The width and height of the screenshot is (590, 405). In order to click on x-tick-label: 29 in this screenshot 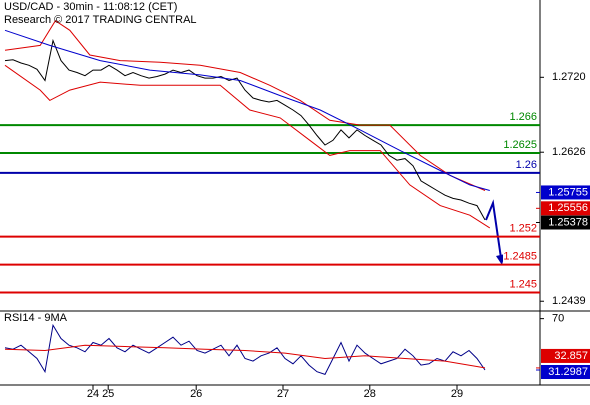, I will do `click(457, 394)`.